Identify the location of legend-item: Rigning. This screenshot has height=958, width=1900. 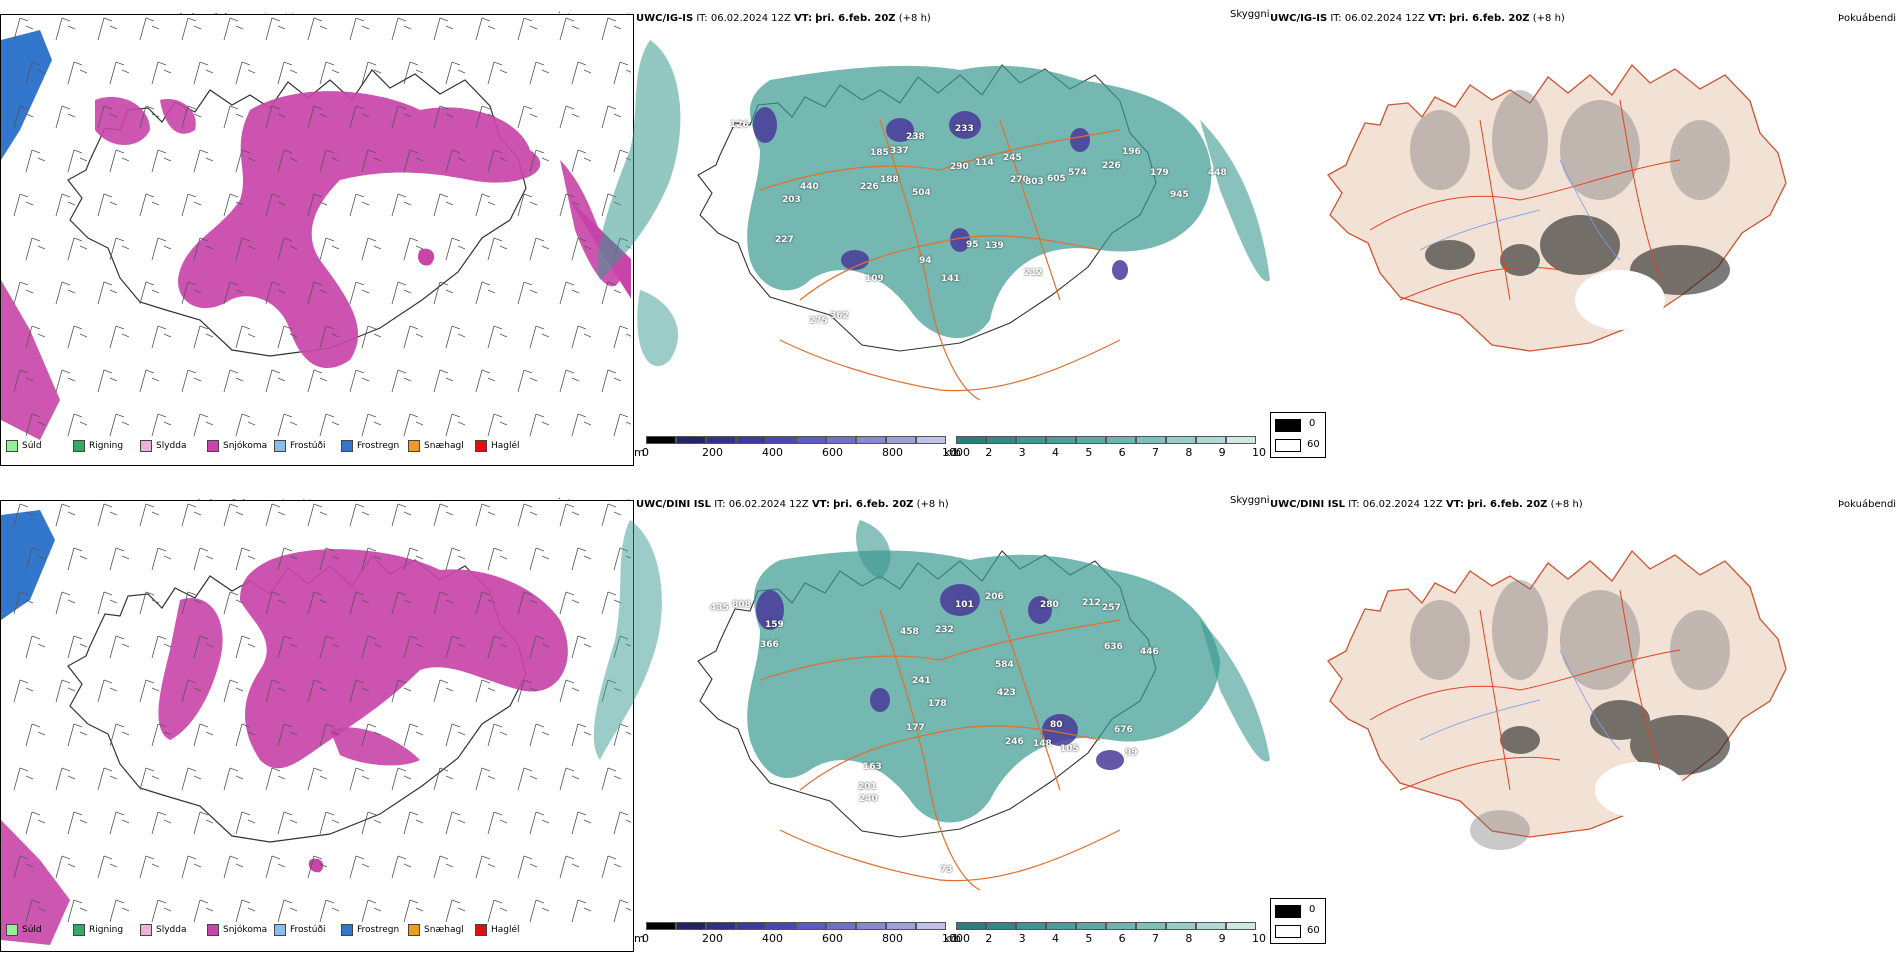
(106, 446).